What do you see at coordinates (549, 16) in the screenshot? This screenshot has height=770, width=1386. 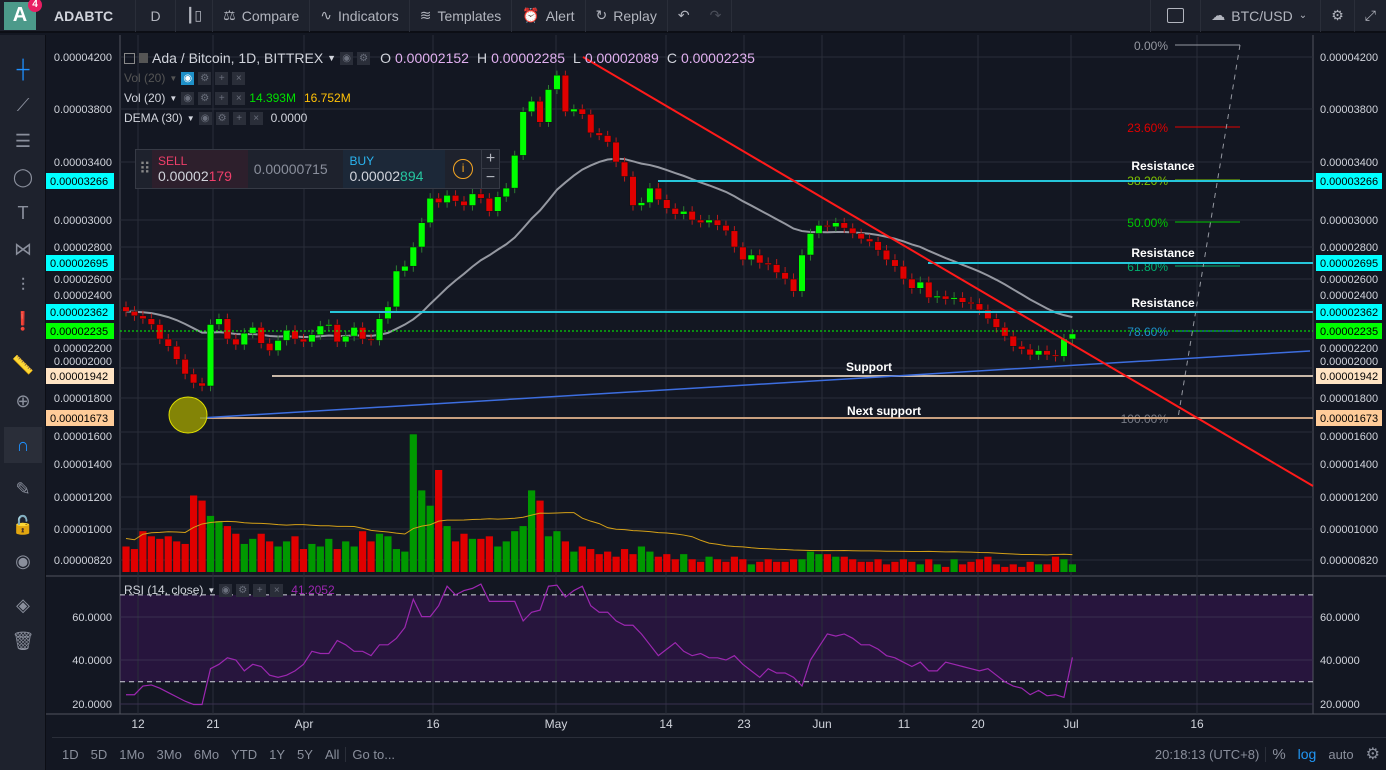 I see `alert-button: ⏰ Alert` at bounding box center [549, 16].